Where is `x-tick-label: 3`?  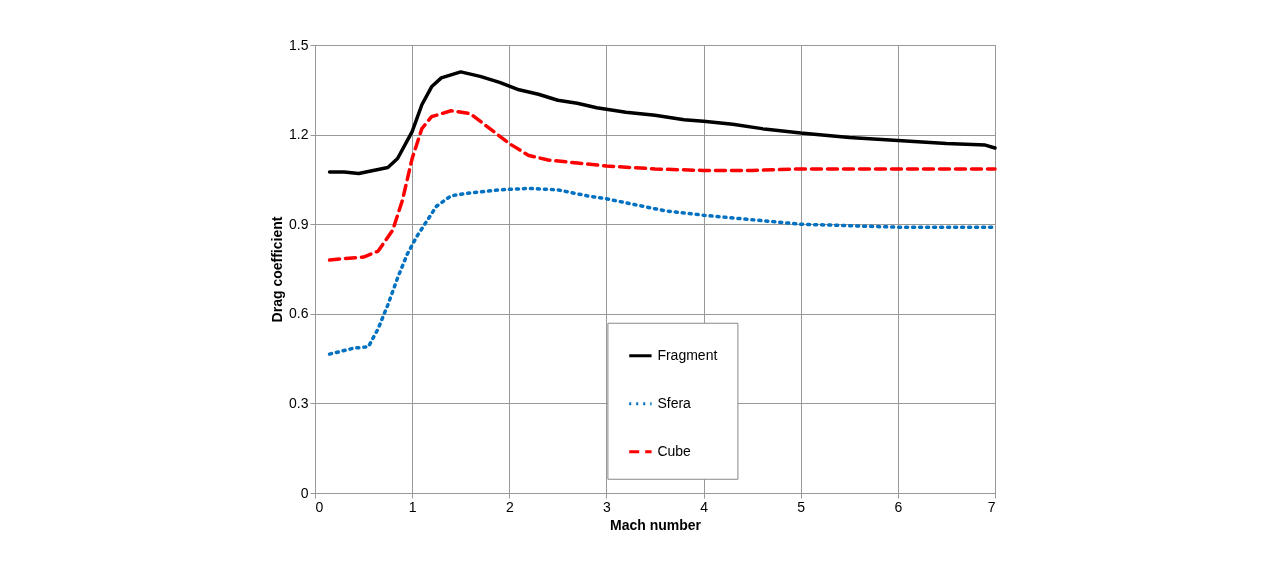
x-tick-label: 3 is located at coordinates (607, 506).